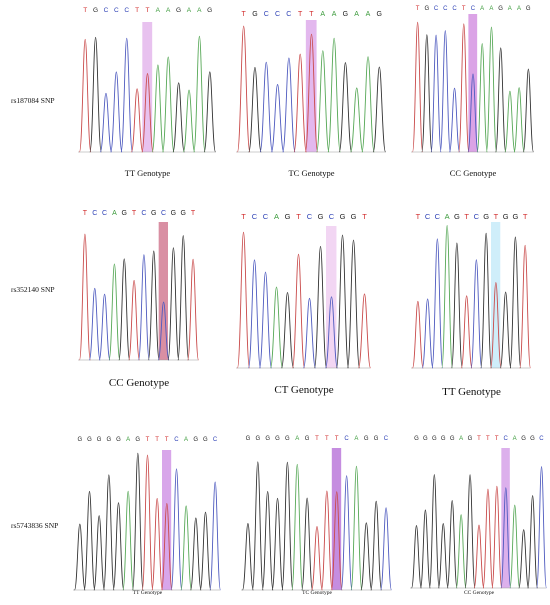  I want to click on genotype-label: CC Genotype, so click(139, 383).